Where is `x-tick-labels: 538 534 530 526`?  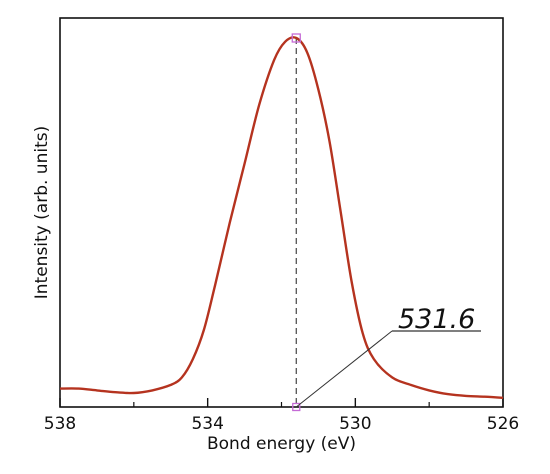
x-tick-labels: 538 534 530 526 is located at coordinates (281, 424).